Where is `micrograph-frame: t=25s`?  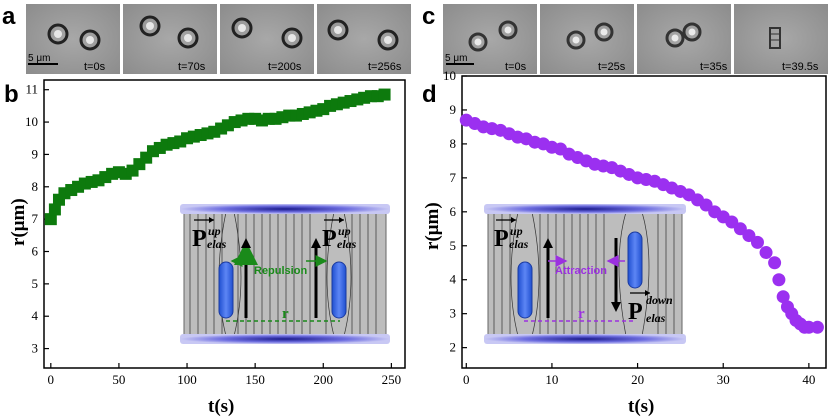 micrograph-frame: t=25s is located at coordinates (587, 39).